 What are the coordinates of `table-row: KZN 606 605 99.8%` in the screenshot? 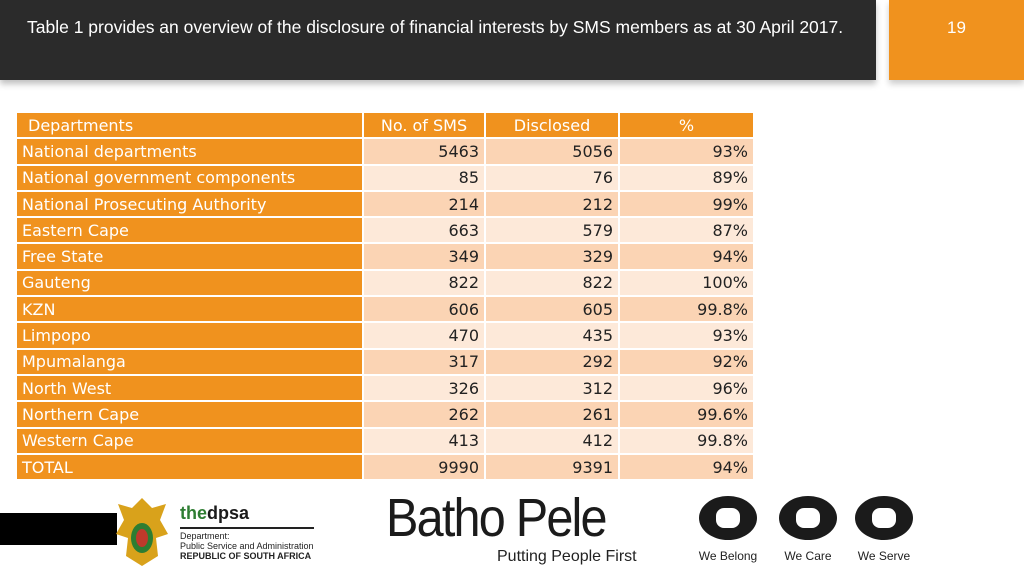 It's located at (385, 310).